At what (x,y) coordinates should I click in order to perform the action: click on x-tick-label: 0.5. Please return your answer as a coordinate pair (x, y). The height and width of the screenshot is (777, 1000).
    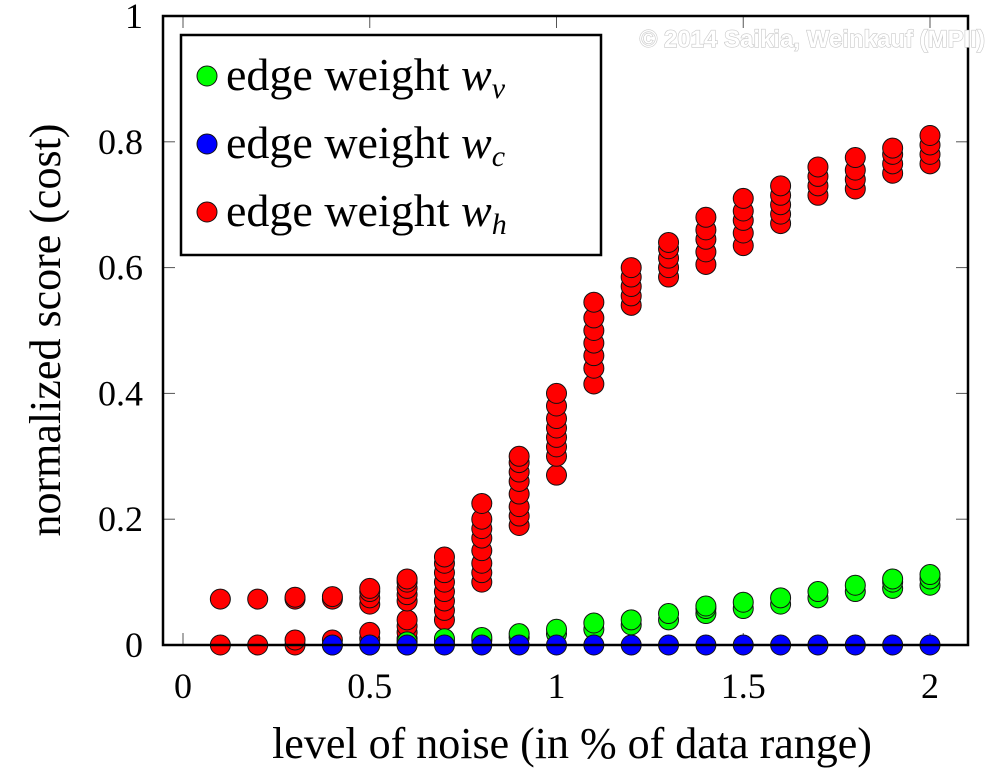
    Looking at the image, I should click on (369, 686).